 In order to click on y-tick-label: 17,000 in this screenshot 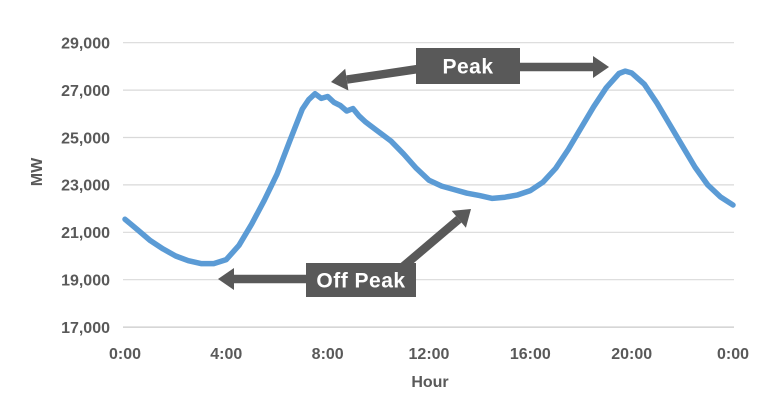, I will do `click(85, 328)`.